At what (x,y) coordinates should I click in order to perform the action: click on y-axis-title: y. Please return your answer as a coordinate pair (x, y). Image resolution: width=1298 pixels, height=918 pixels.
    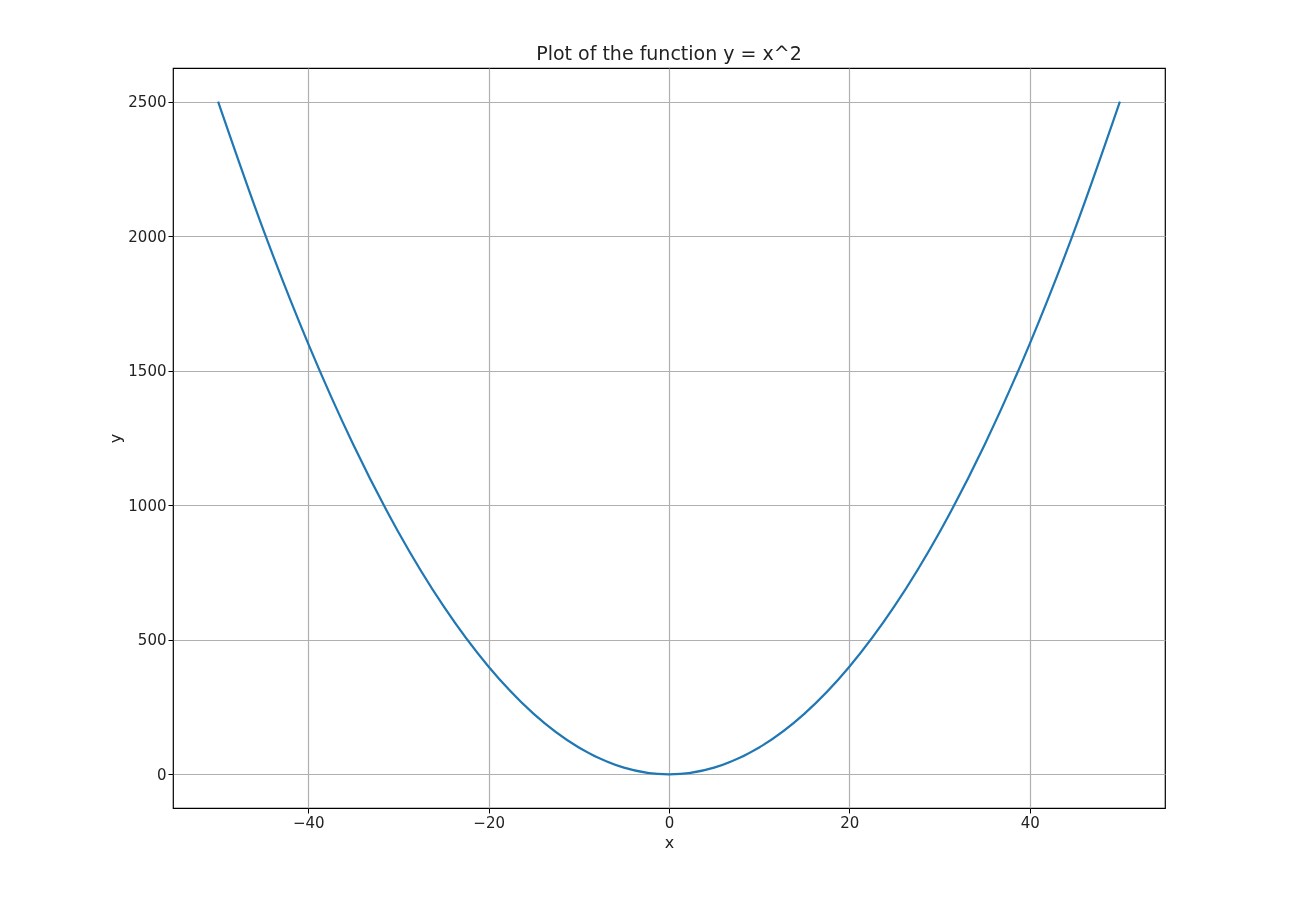
    Looking at the image, I should click on (116, 438).